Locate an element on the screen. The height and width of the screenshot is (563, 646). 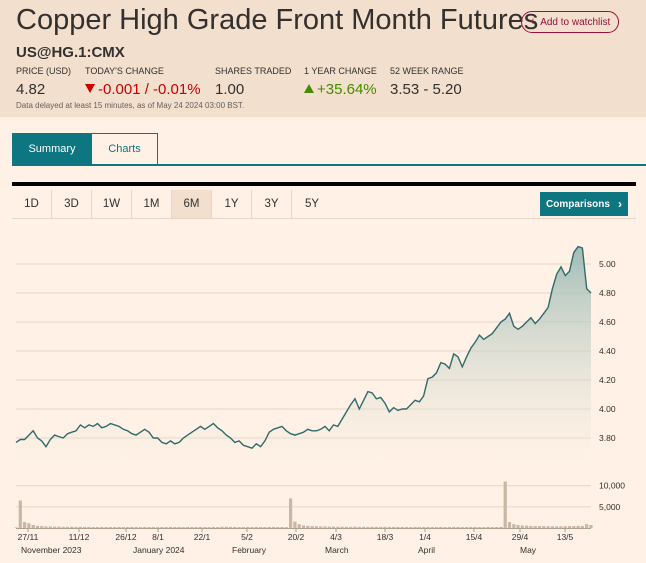
date-tick-label: 13/5 is located at coordinates (565, 537).